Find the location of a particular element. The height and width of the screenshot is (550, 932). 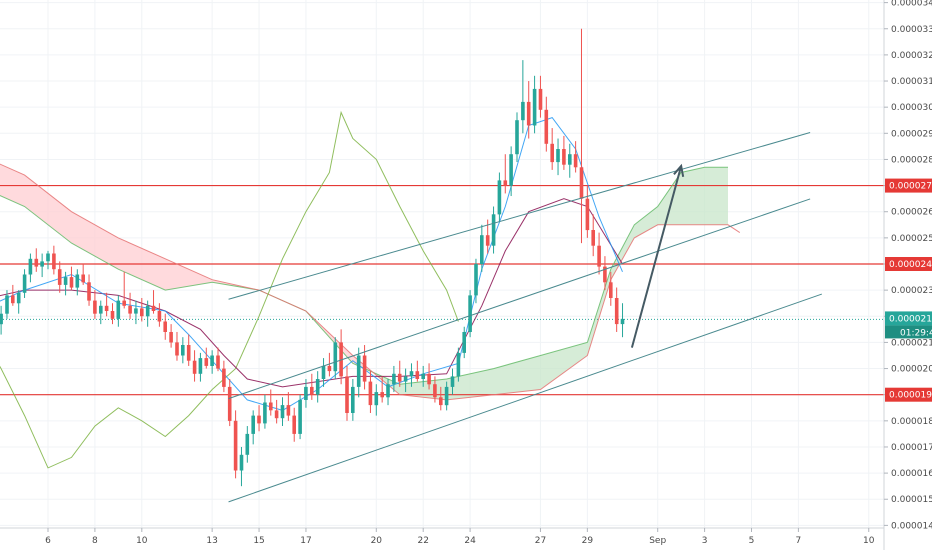

price-tick-label: 0.00001800 is located at coordinates (911, 422).